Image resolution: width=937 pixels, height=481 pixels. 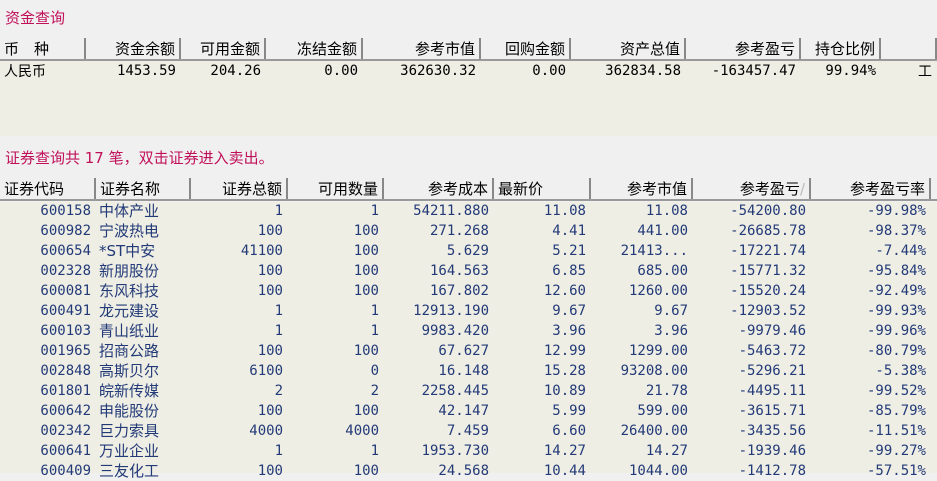 I want to click on table-cell: -99.27%, so click(x=896, y=451).